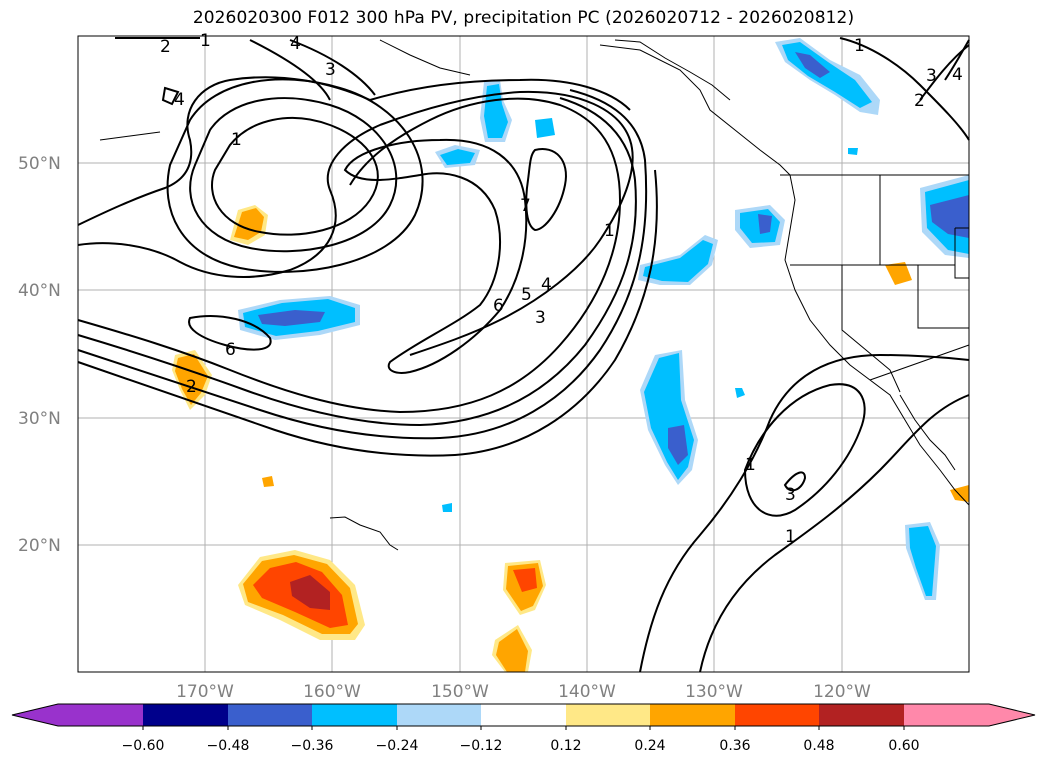  Describe the element at coordinates (818, 746) in the screenshot. I see `colorbar-tick-label: 0.48` at that location.